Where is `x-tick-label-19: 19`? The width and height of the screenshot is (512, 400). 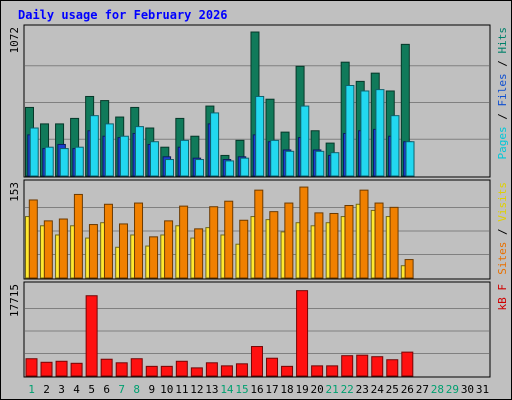
x-tick-label-19: 19 is located at coordinates (301, 389).